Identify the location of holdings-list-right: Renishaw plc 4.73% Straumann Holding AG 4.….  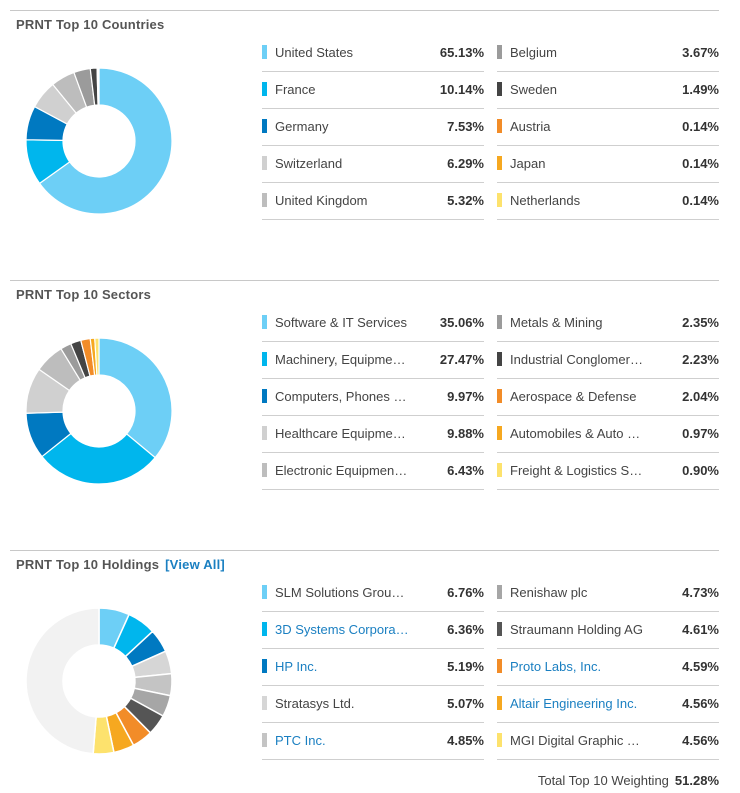
(608, 667).